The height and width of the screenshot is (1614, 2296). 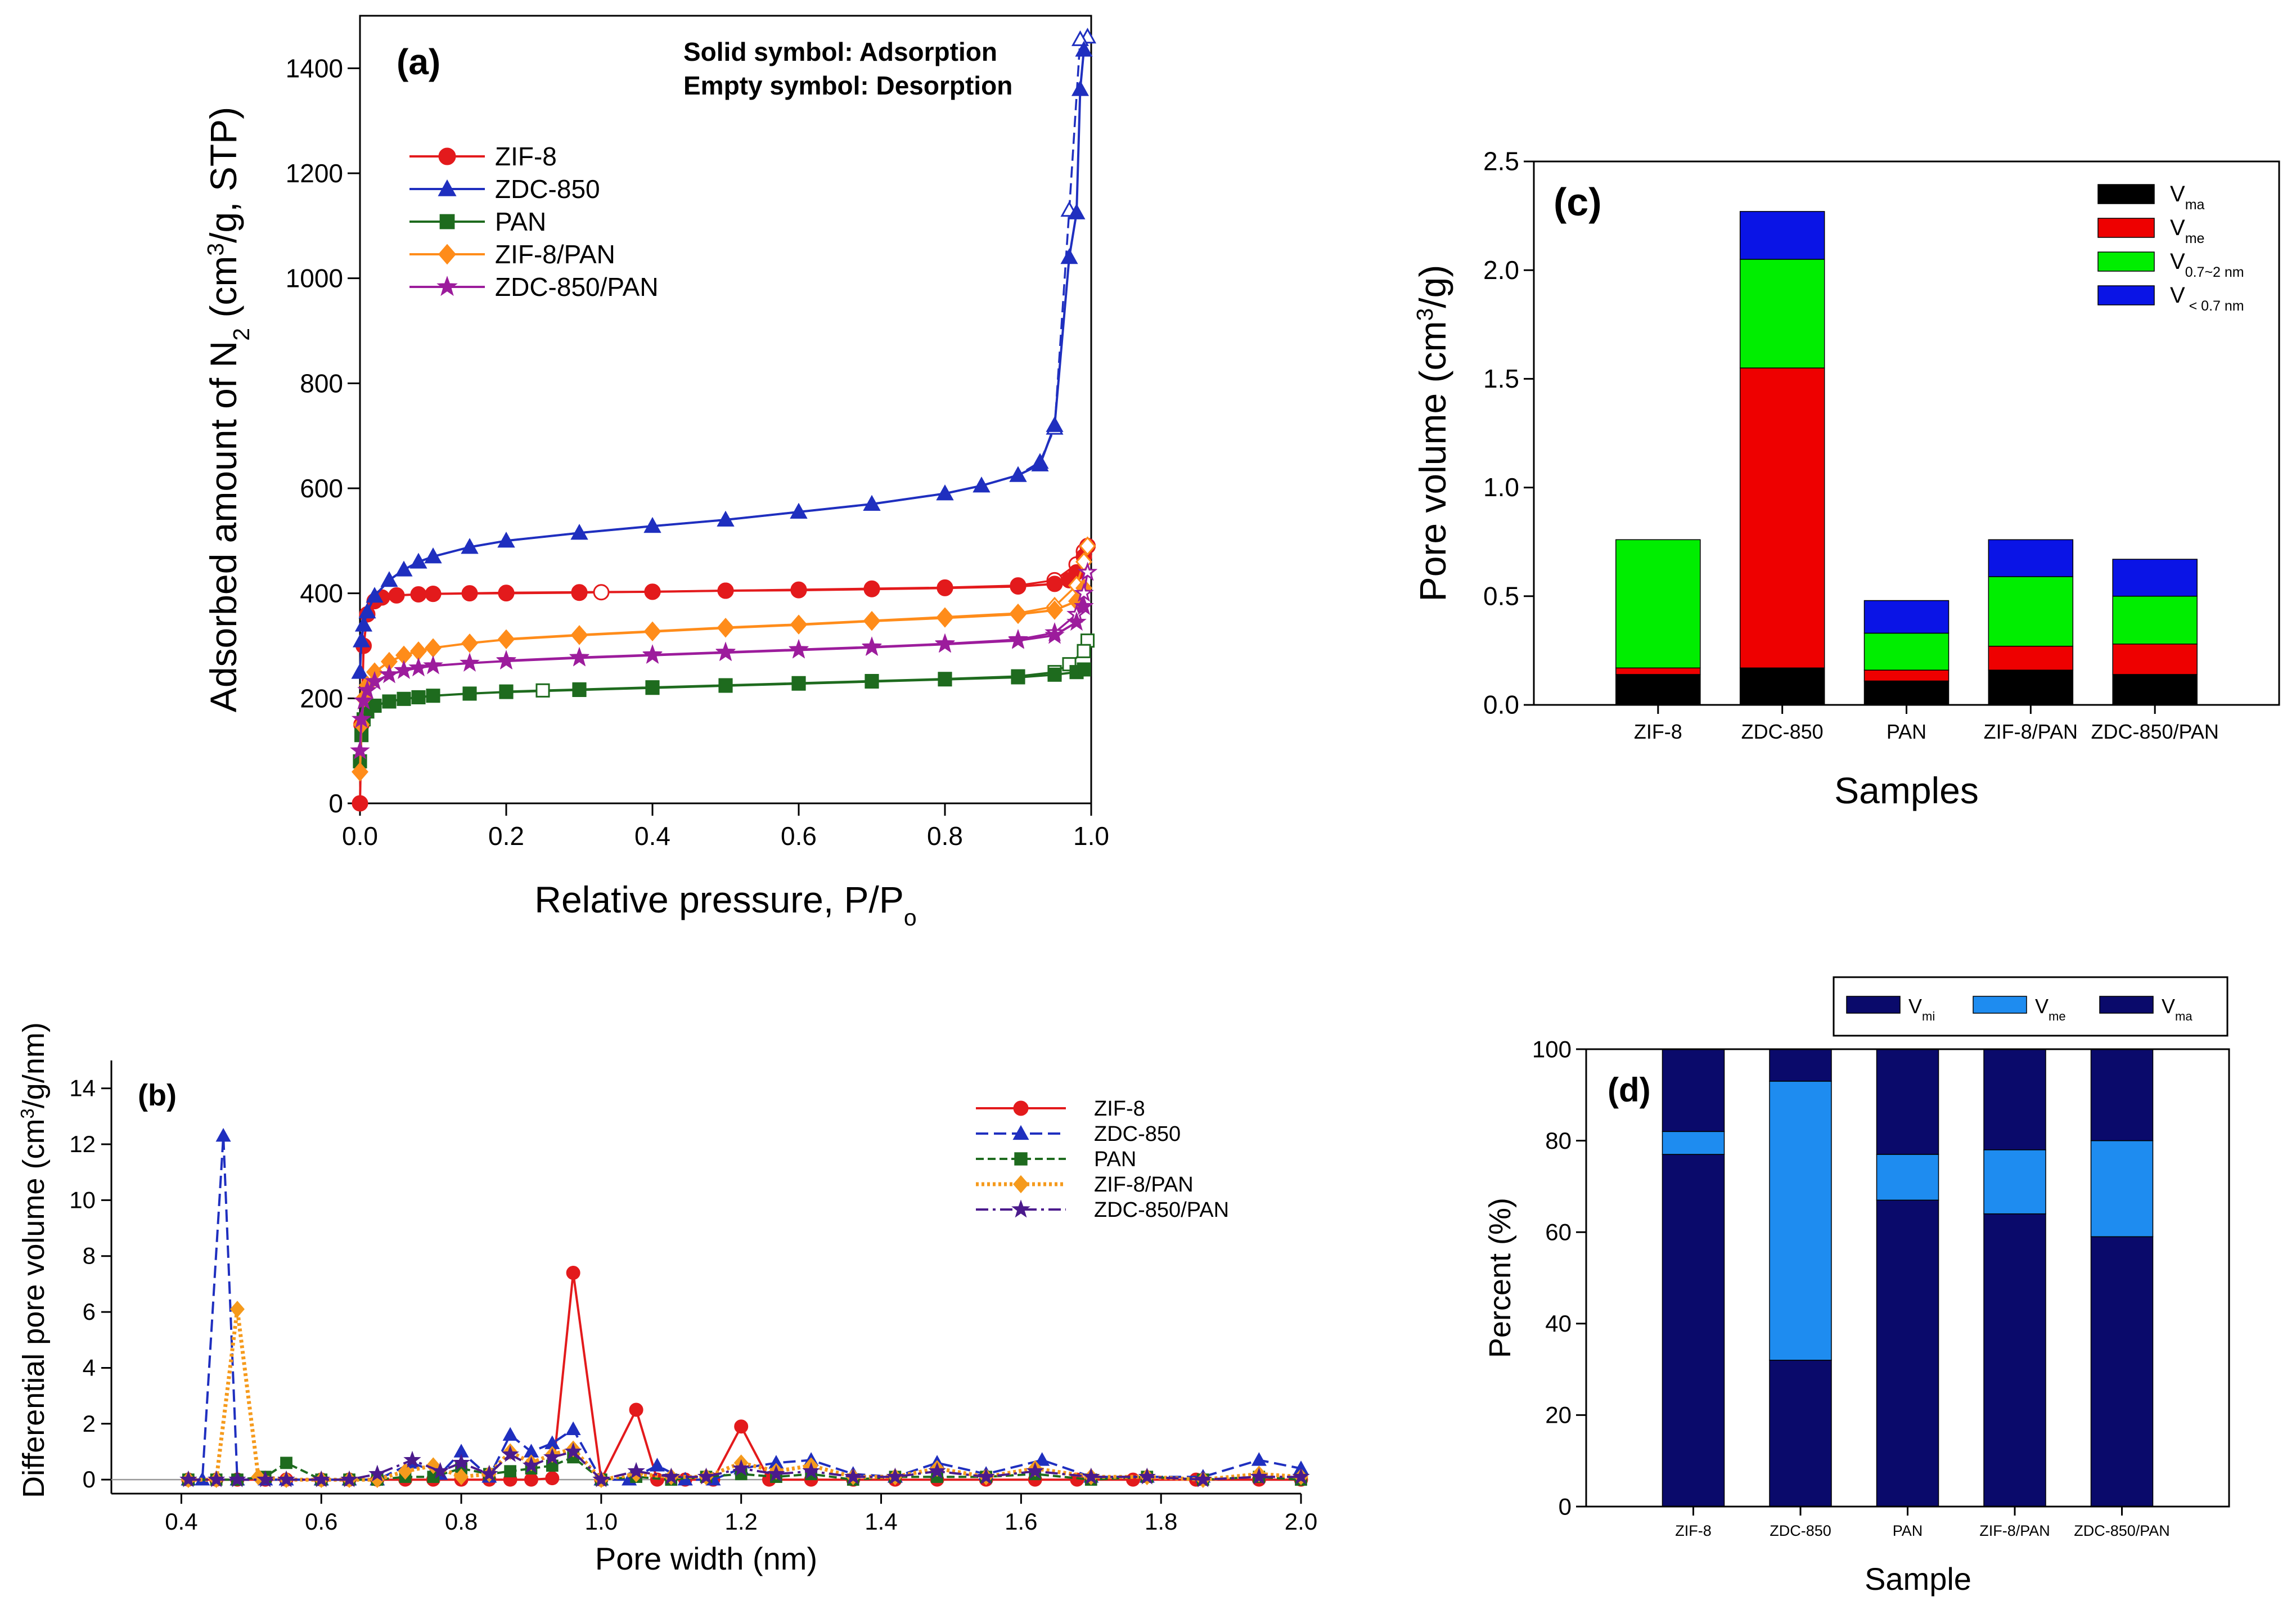 What do you see at coordinates (2207, 298) in the screenshot?
I see `legend-label: V < 0.7 nm` at bounding box center [2207, 298].